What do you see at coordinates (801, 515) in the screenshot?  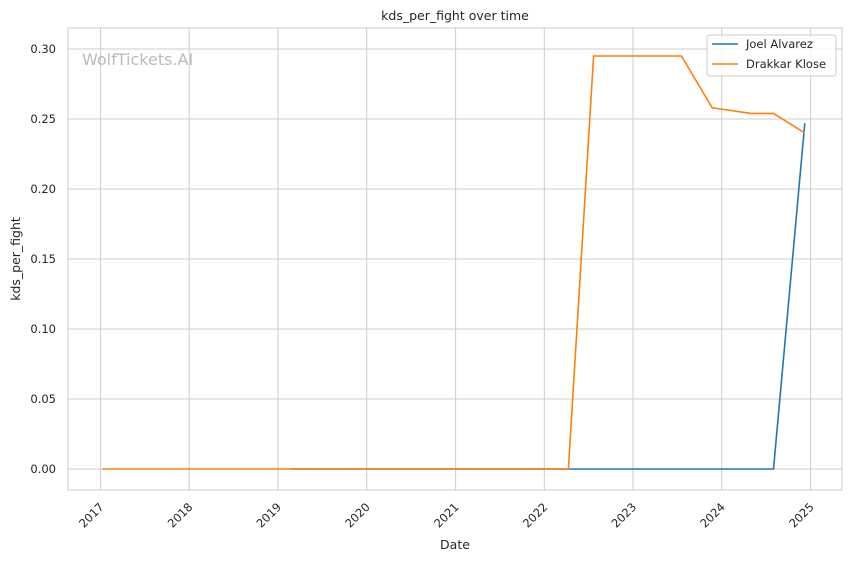 I see `x-tick-label: 2025` at bounding box center [801, 515].